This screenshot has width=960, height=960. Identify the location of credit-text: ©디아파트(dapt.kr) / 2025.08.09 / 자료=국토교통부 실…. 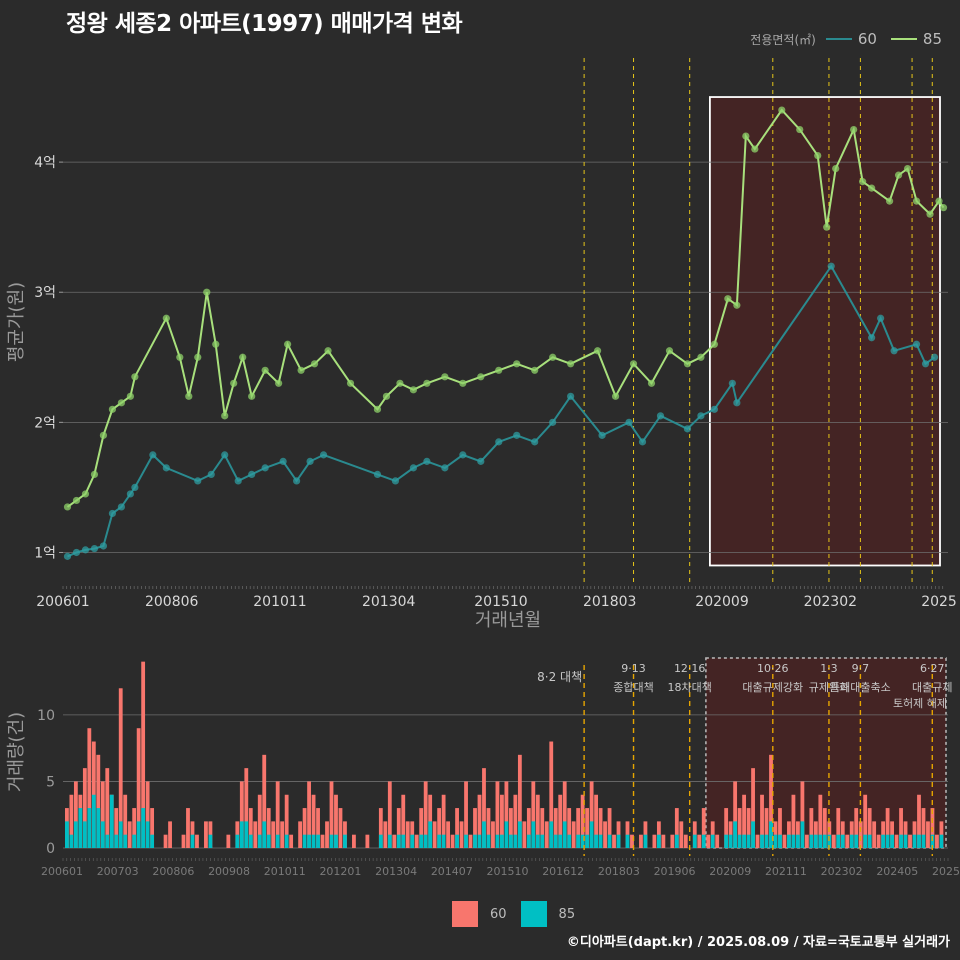
(758, 942).